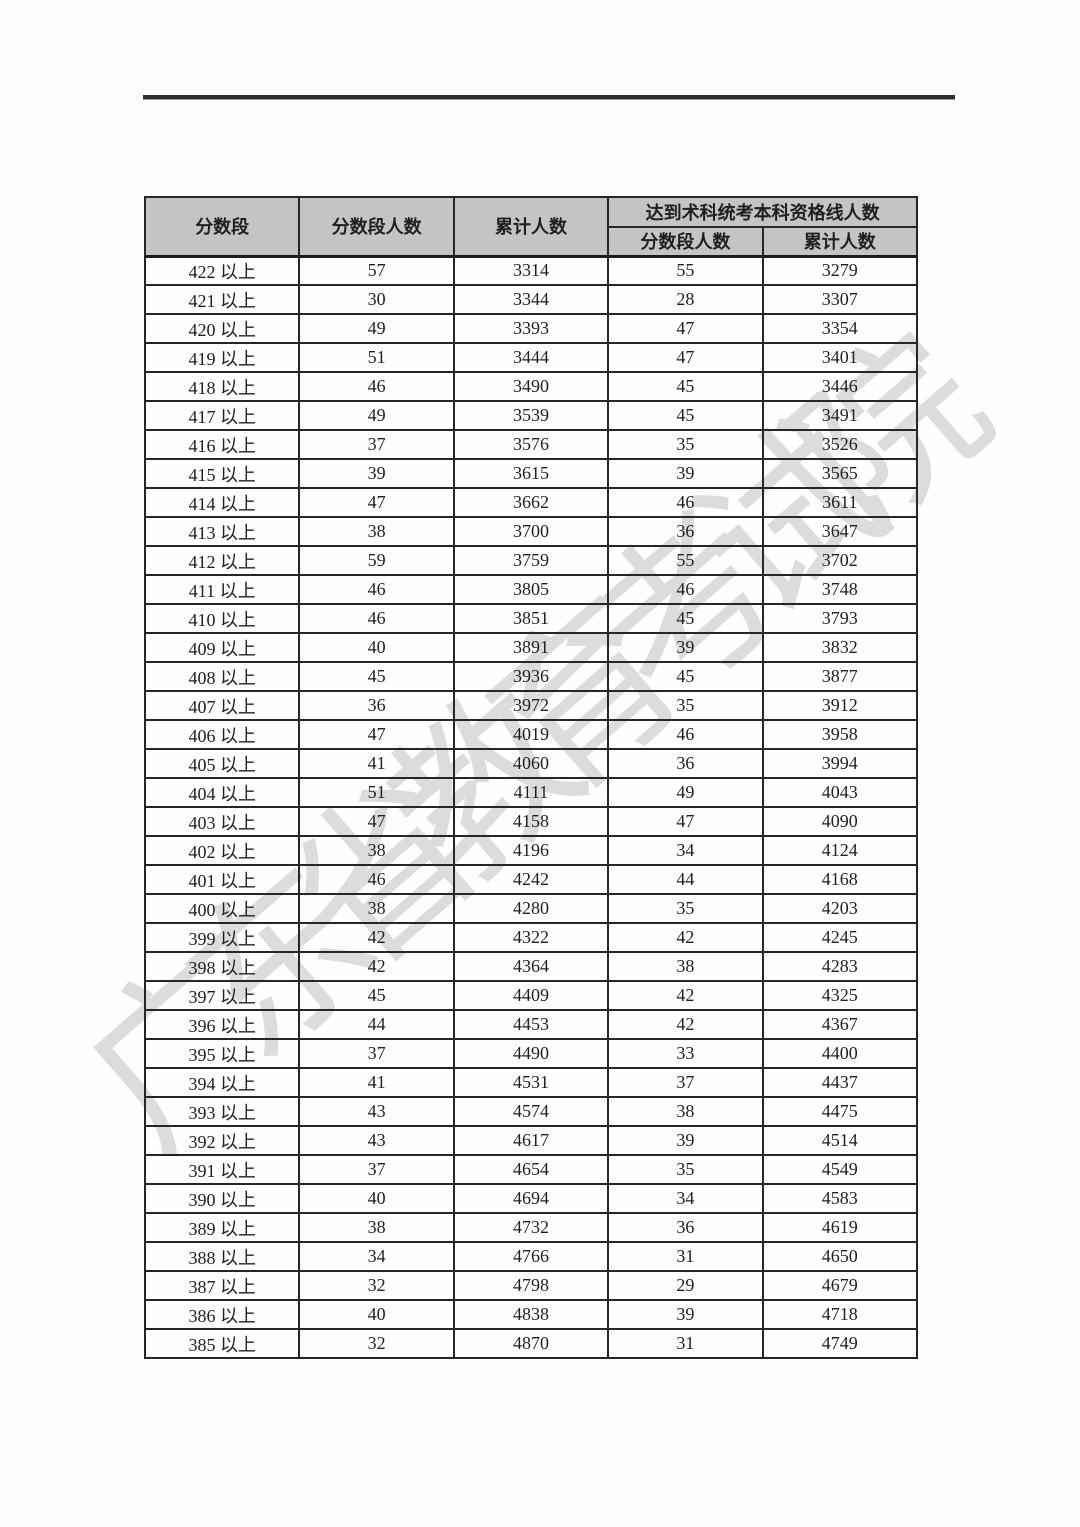  I want to click on table-row: 421 以上 30 3344 28 3307, so click(531, 299).